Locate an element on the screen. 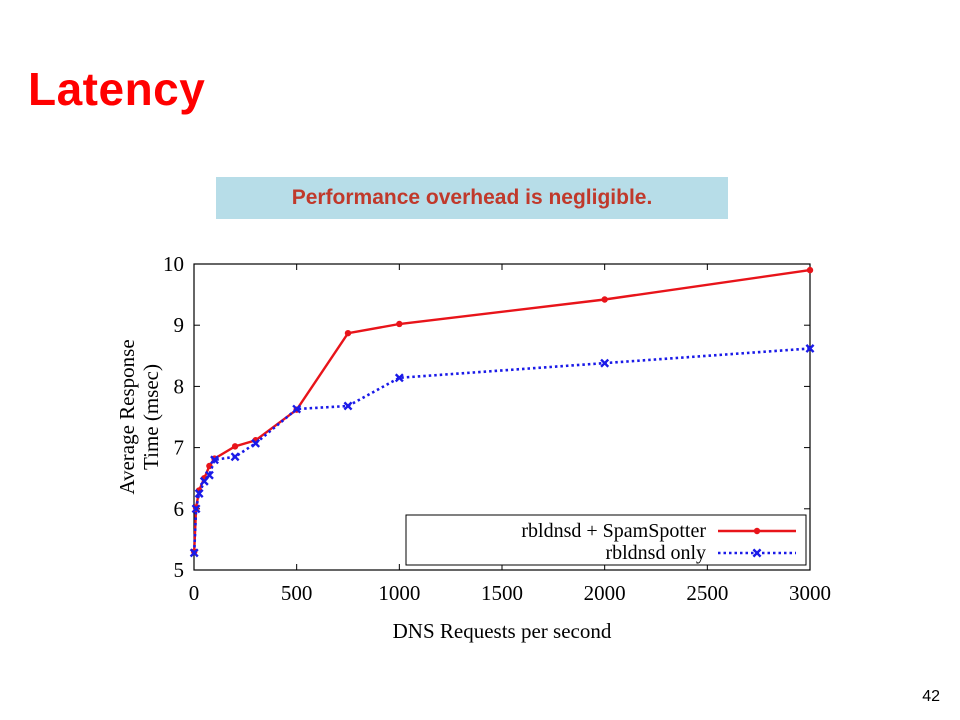 This screenshot has width=960, height=720. x-tick-label: 500 is located at coordinates (297, 593).